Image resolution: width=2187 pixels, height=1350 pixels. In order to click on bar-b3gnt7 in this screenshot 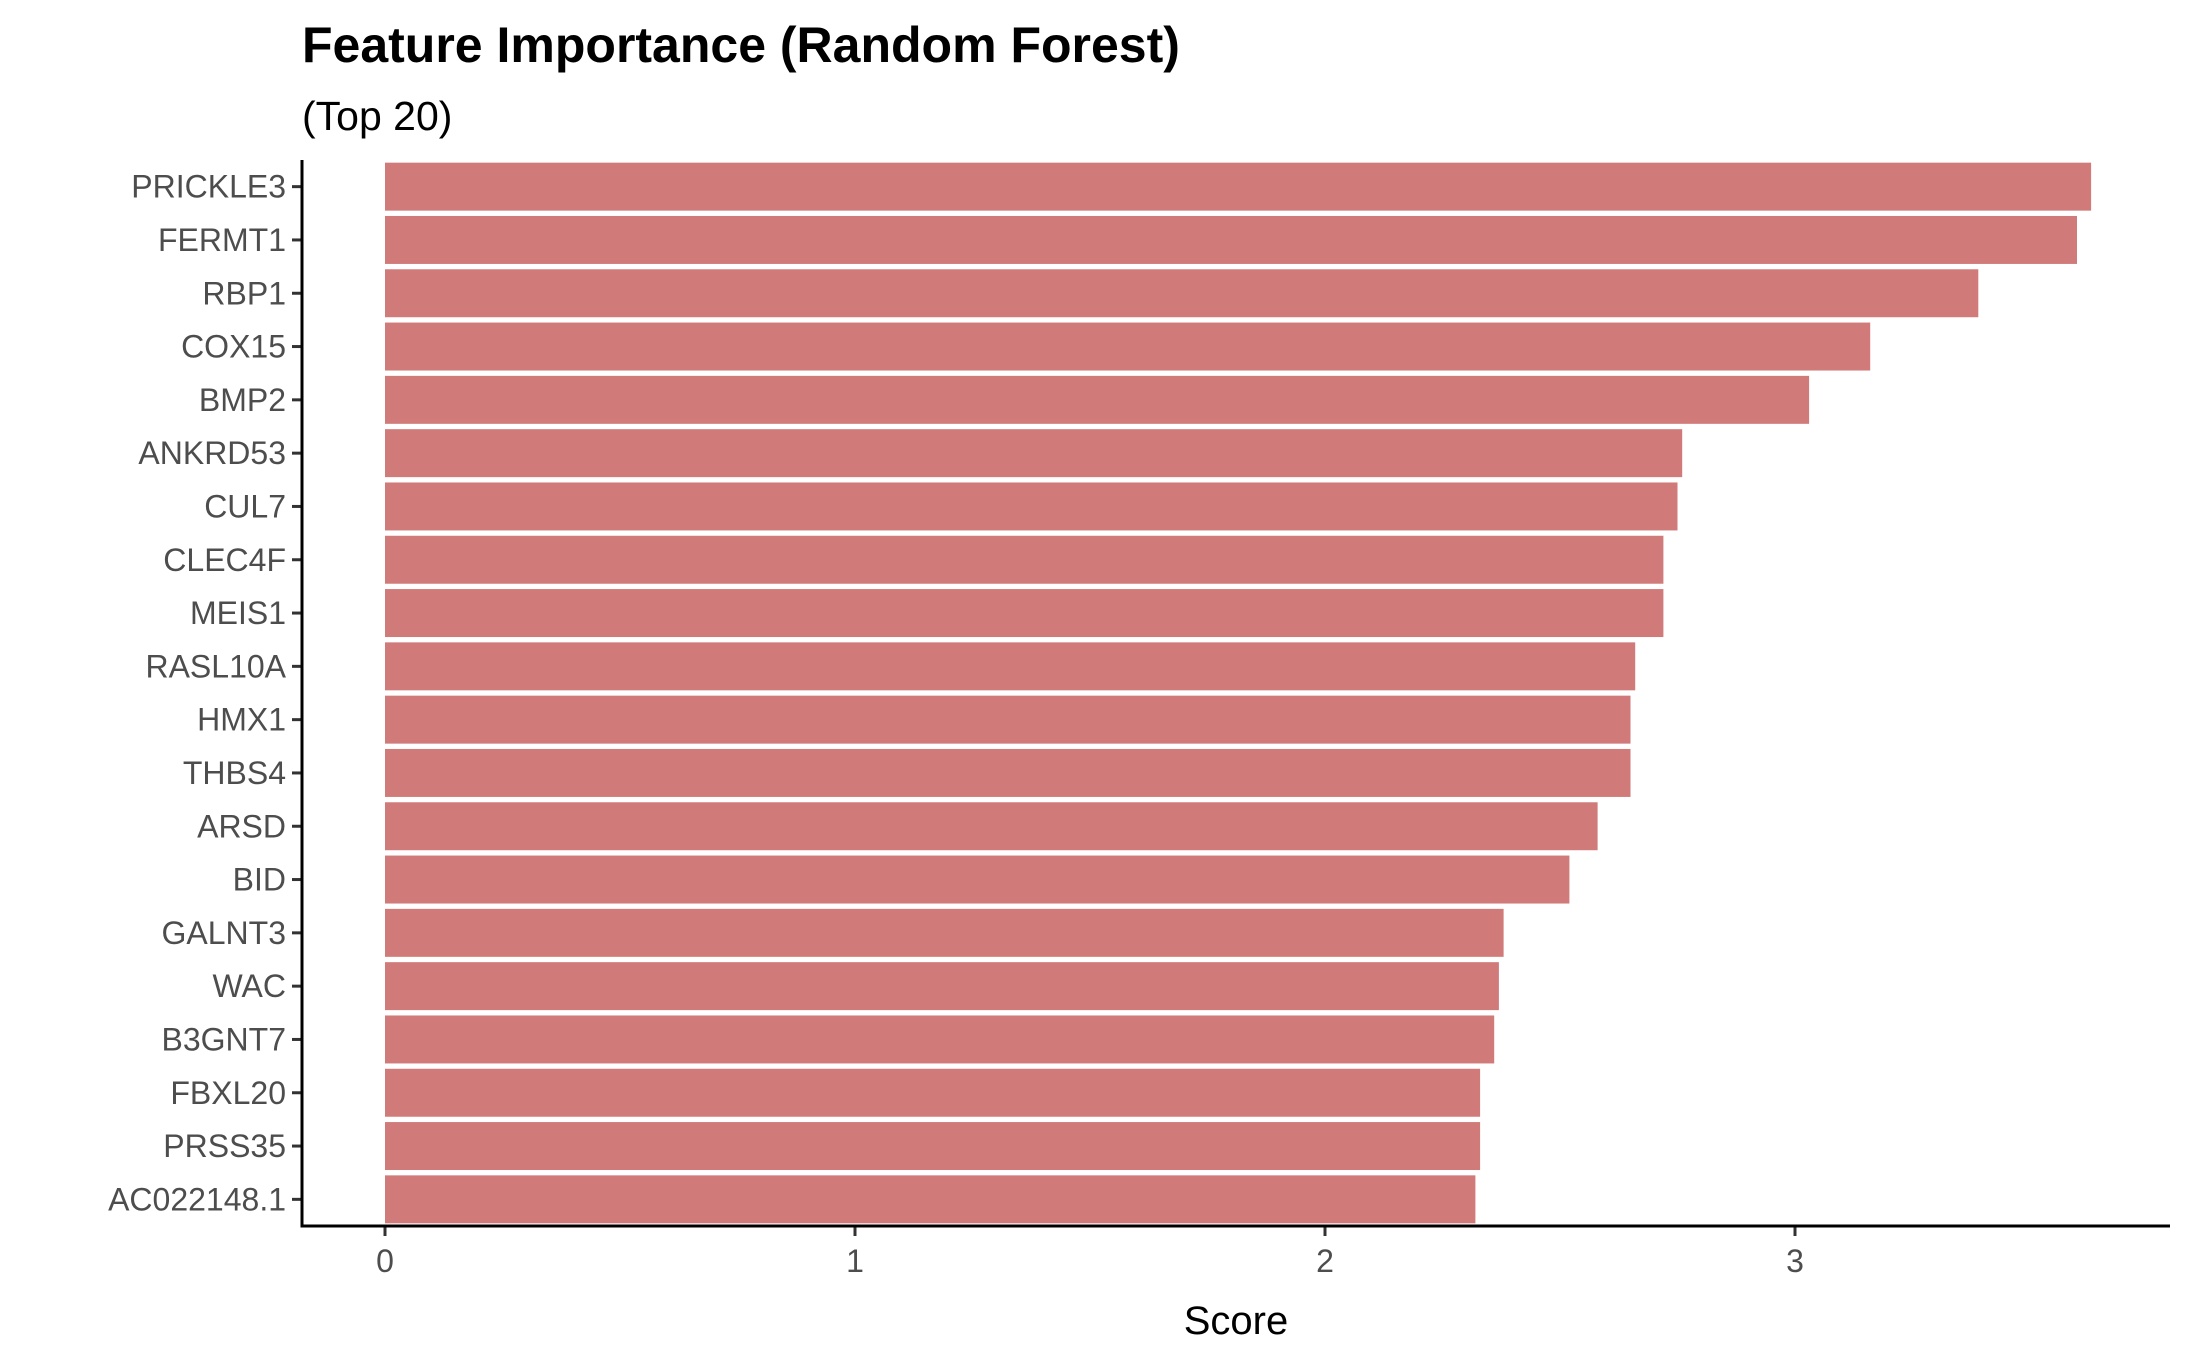, I will do `click(940, 1039)`.